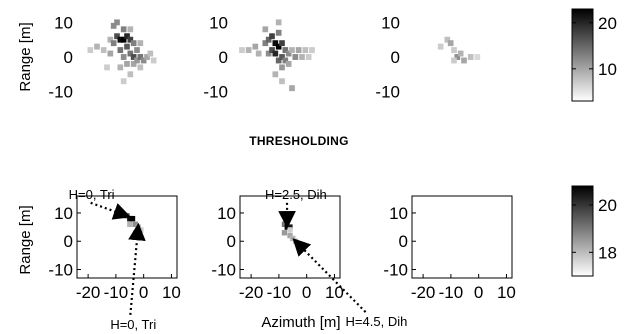 Image resolution: width=626 pixels, height=334 pixels. What do you see at coordinates (299, 141) in the screenshot?
I see `section-title: THRESHOLDING` at bounding box center [299, 141].